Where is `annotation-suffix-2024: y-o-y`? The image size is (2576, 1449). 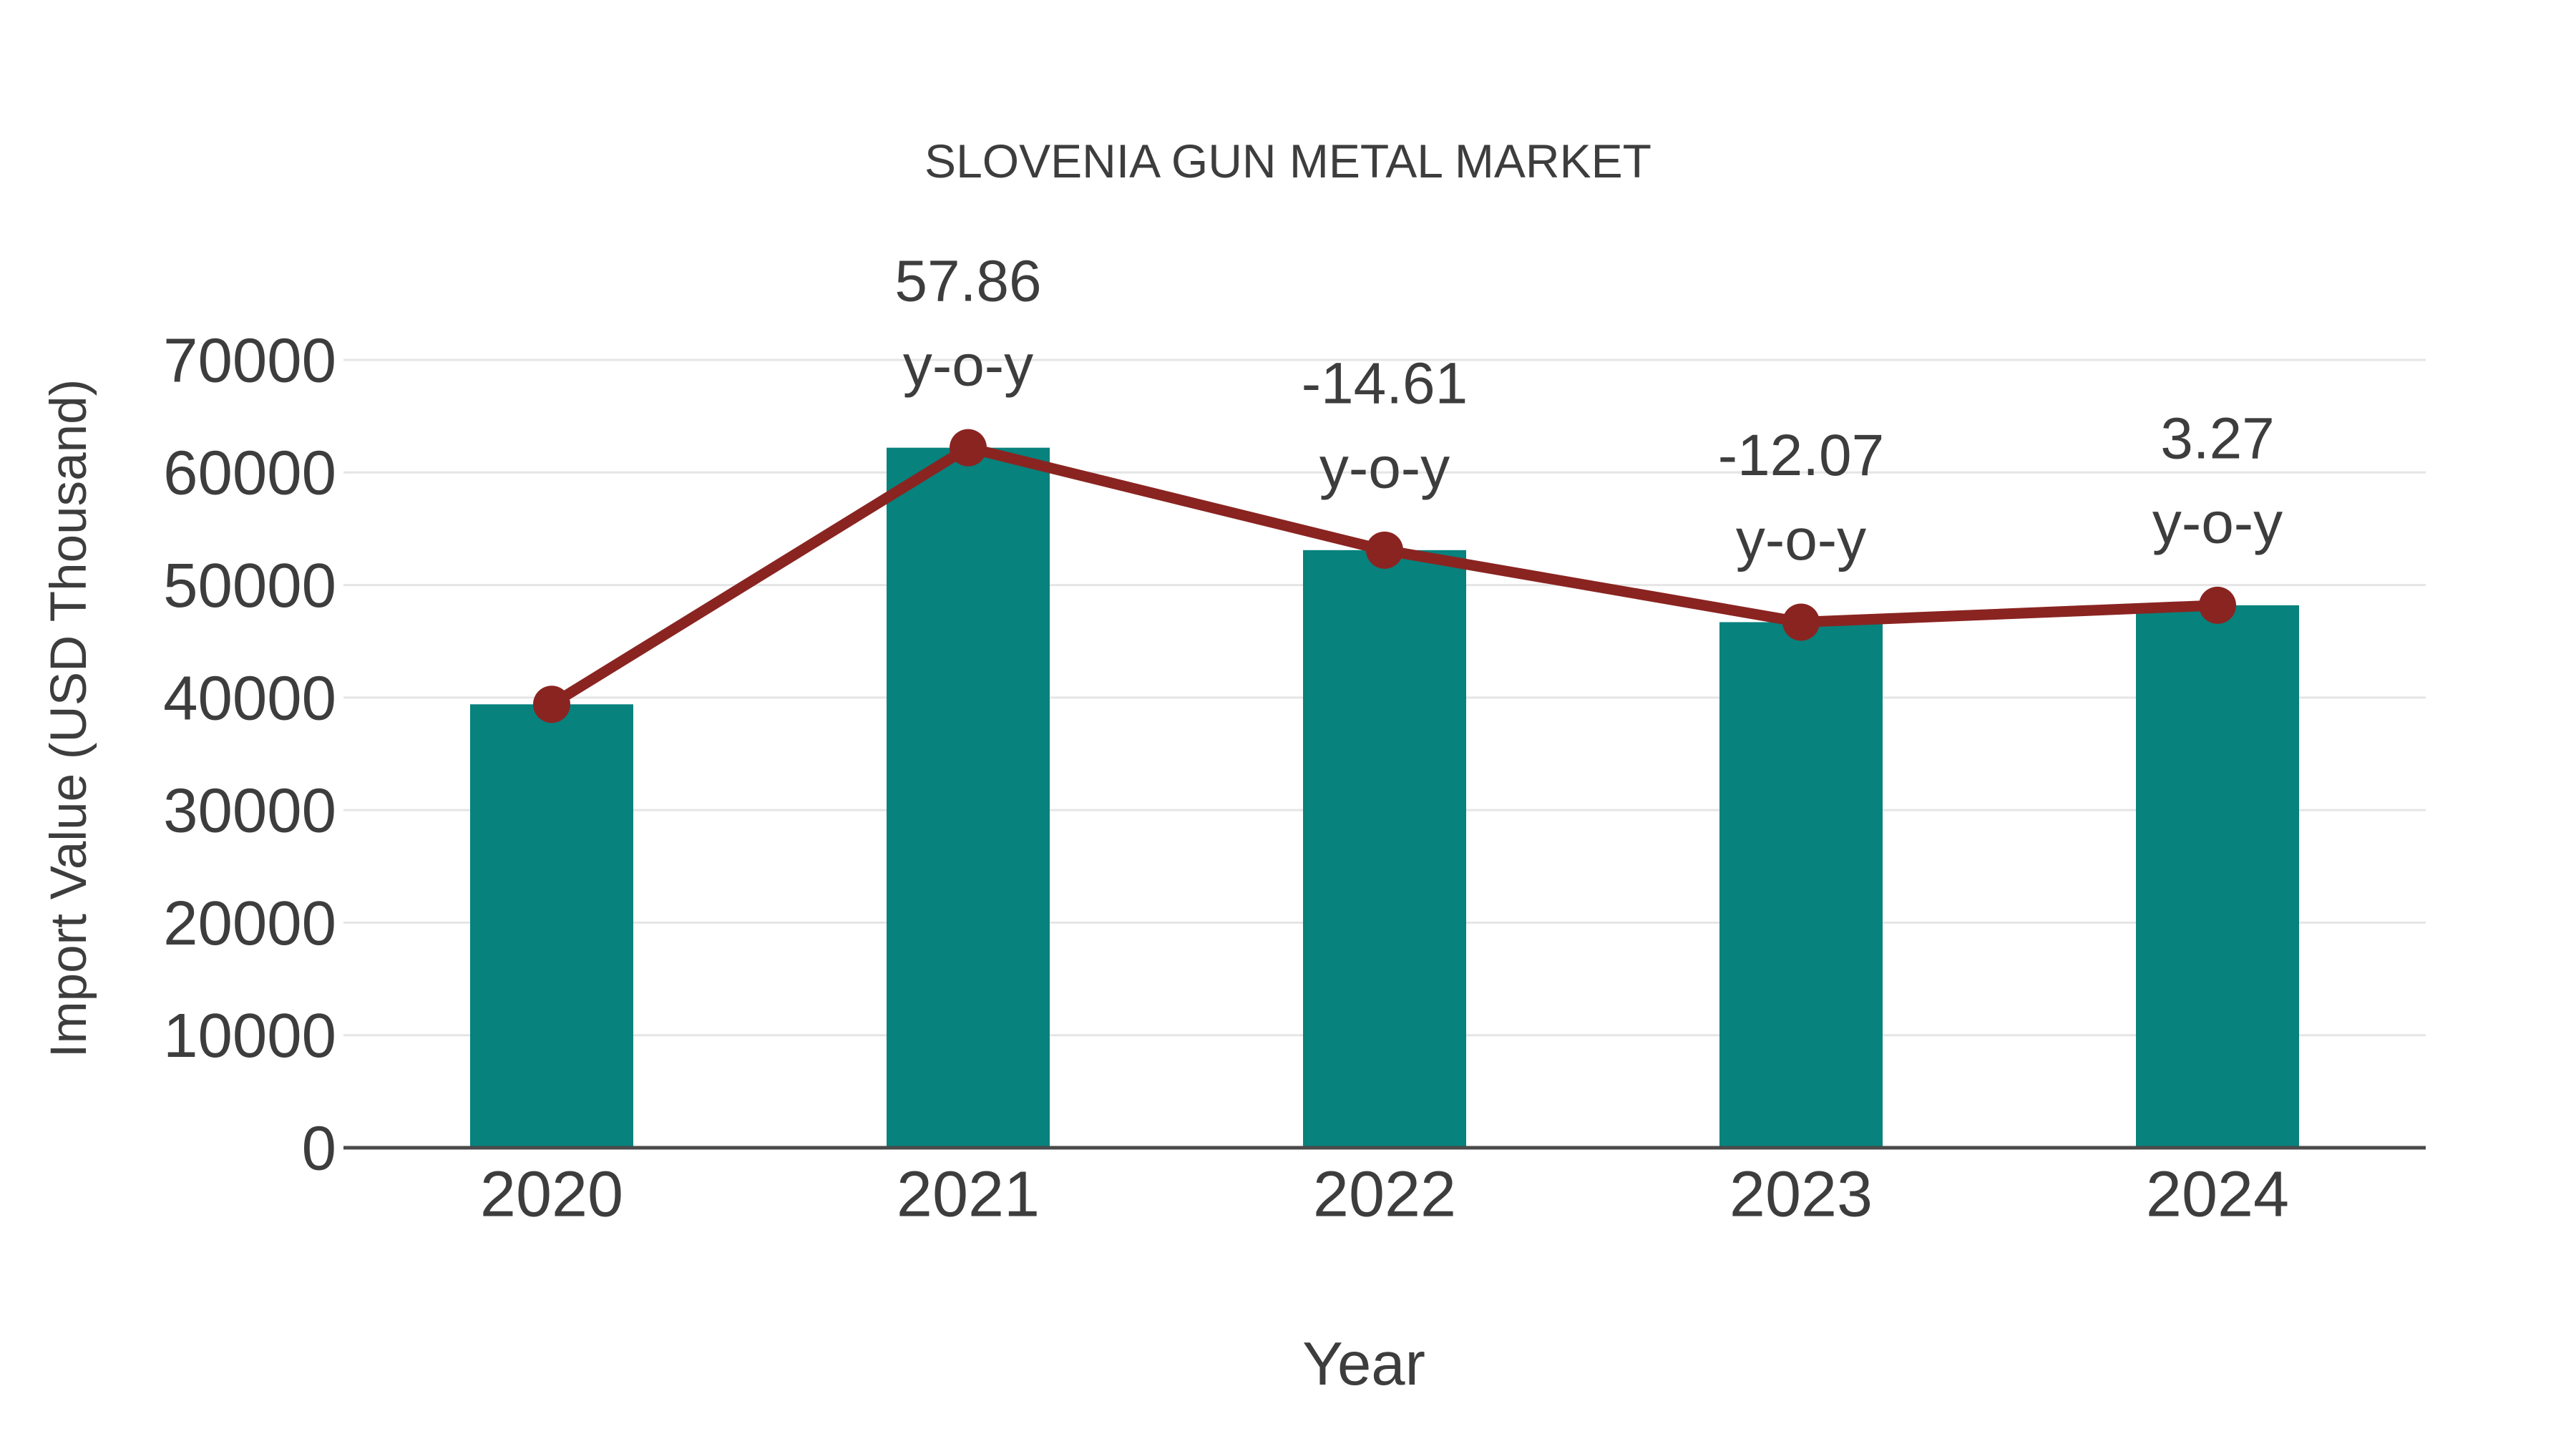
annotation-suffix-2024: y-o-y is located at coordinates (2217, 523).